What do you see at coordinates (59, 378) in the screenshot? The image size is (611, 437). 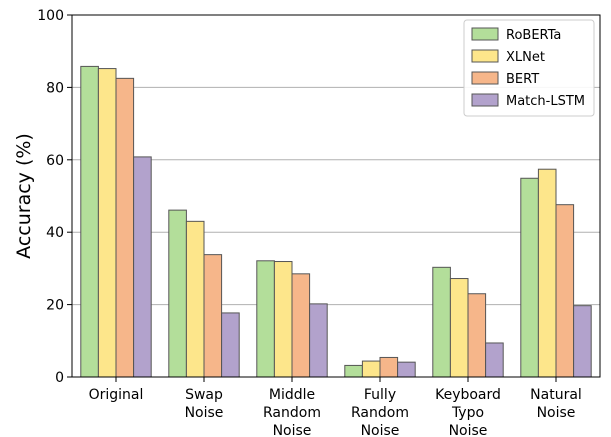 I see `y-tick-label: 0` at bounding box center [59, 378].